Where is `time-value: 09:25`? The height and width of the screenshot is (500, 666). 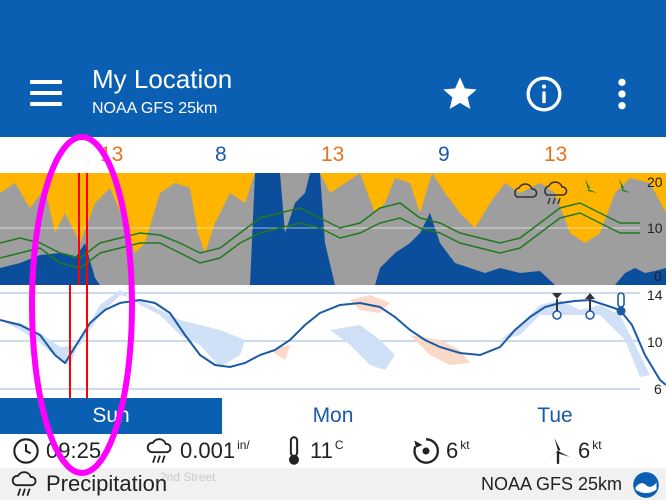 time-value: 09:25 is located at coordinates (74, 450).